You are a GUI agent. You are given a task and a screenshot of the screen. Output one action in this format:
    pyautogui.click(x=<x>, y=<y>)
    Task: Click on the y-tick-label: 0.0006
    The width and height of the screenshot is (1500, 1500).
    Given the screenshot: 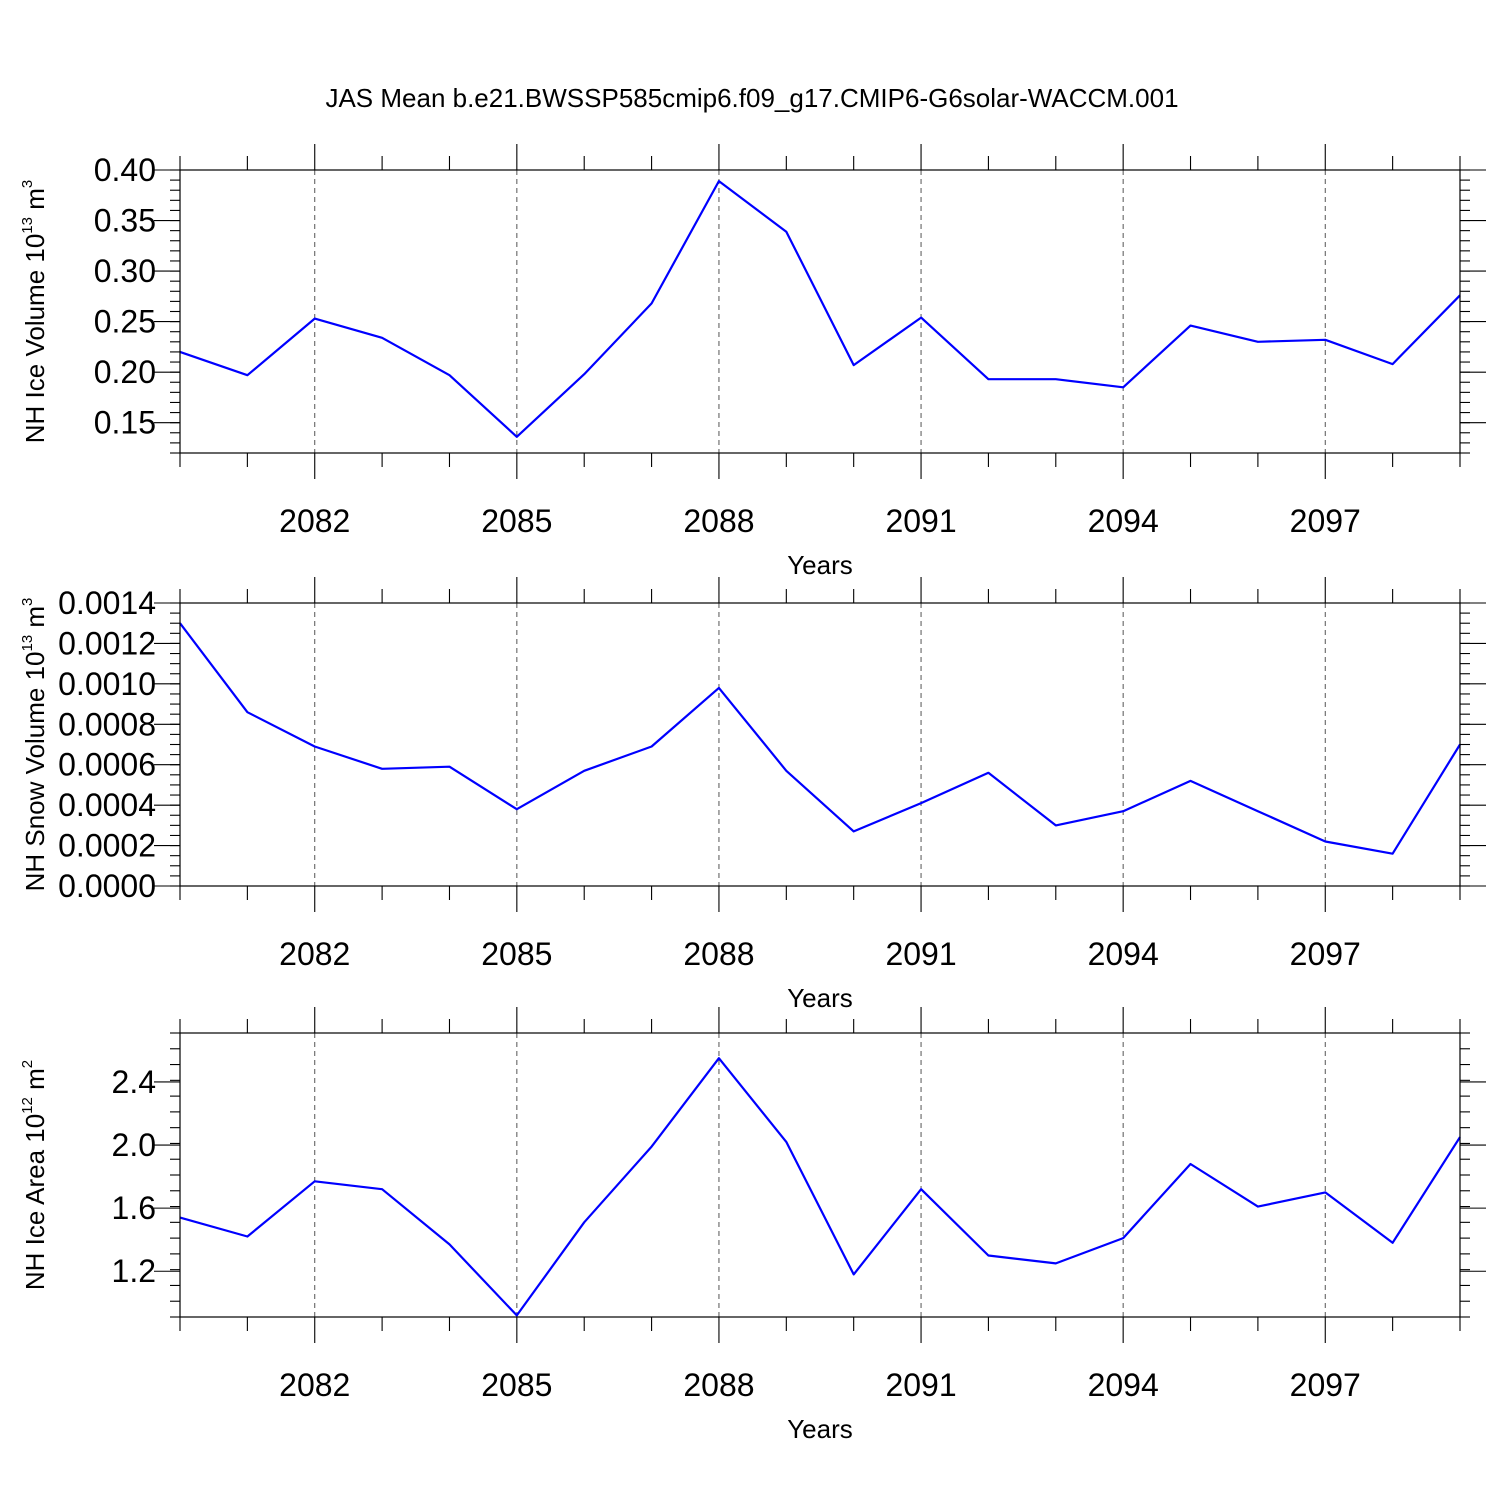 What is the action you would take?
    pyautogui.click(x=107, y=765)
    